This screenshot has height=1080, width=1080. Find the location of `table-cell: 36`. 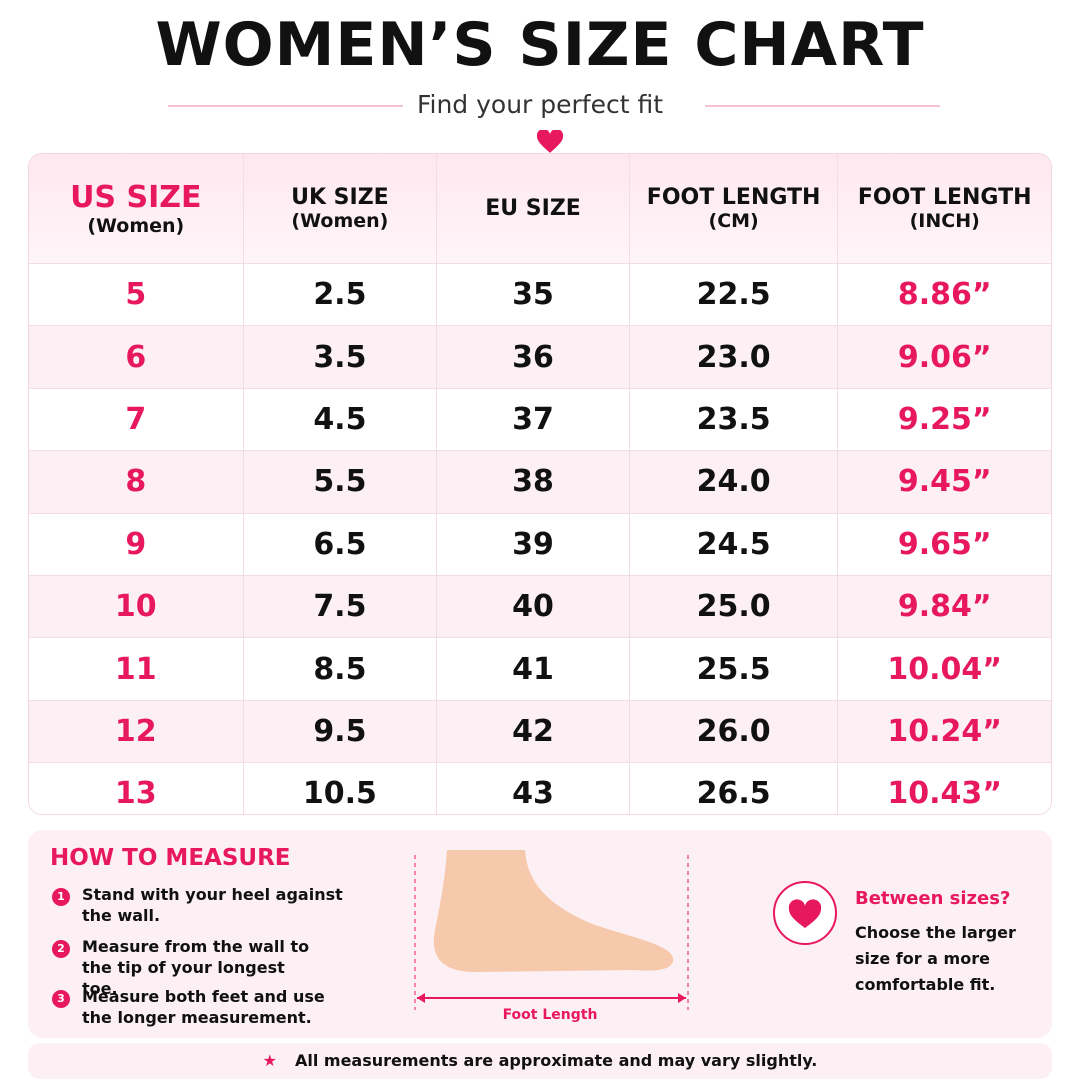

table-cell: 36 is located at coordinates (533, 357).